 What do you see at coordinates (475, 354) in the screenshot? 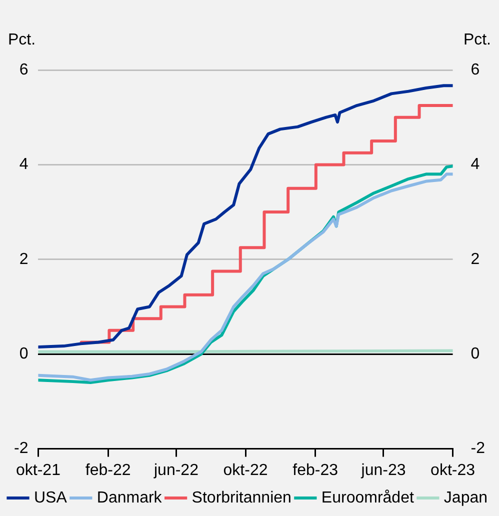
I see `y2-tick-label: 0` at bounding box center [475, 354].